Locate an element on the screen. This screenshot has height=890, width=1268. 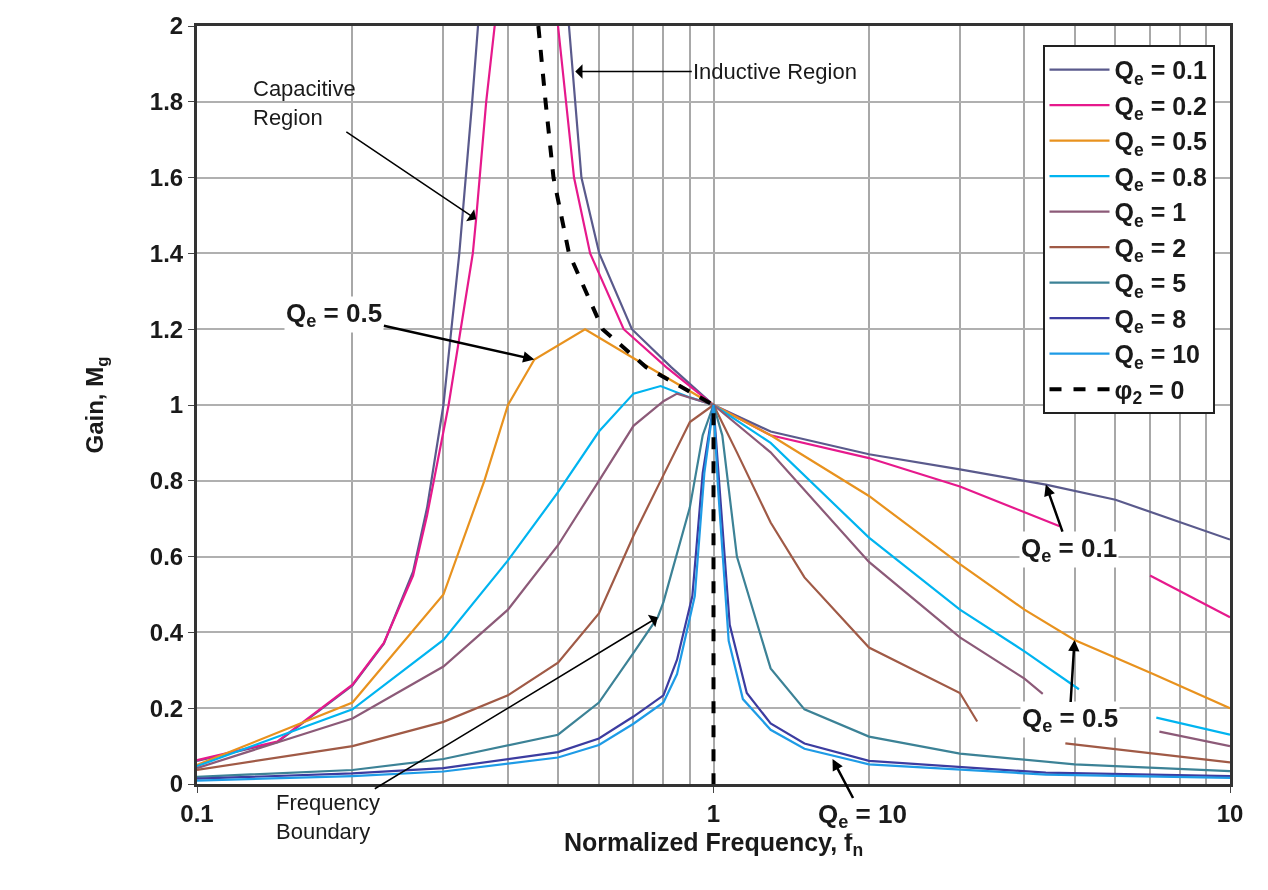
y-tick-label: 0.6 is located at coordinates (166, 556).